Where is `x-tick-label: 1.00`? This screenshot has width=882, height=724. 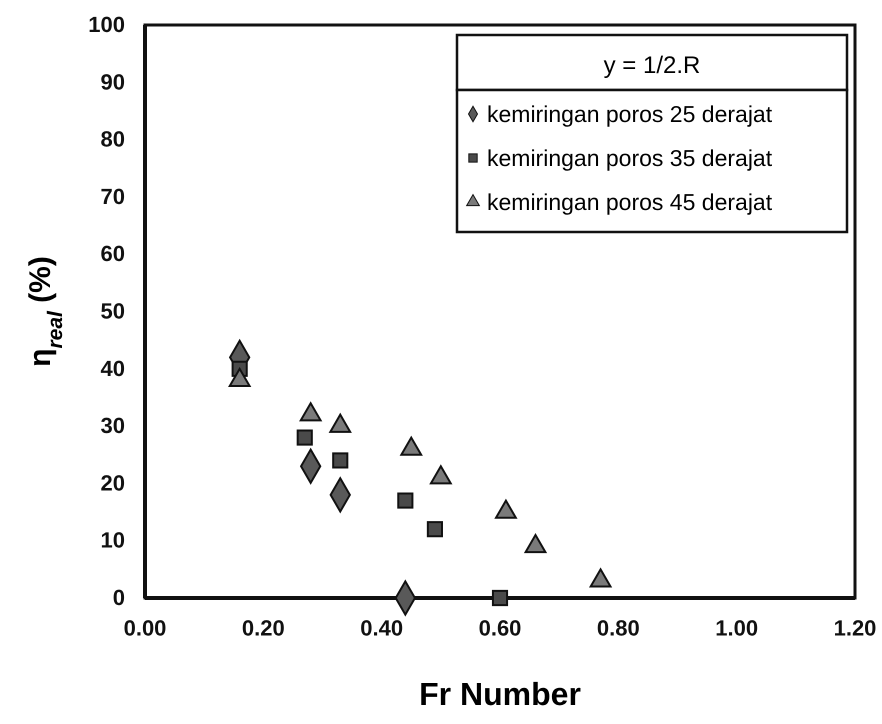
x-tick-label: 1.00 is located at coordinates (736, 628).